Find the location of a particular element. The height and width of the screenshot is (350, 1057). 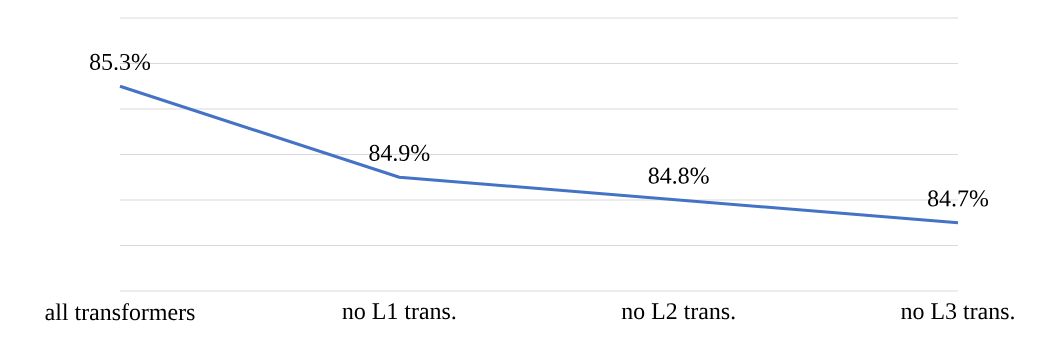

data-label: 84.7% is located at coordinates (958, 198).